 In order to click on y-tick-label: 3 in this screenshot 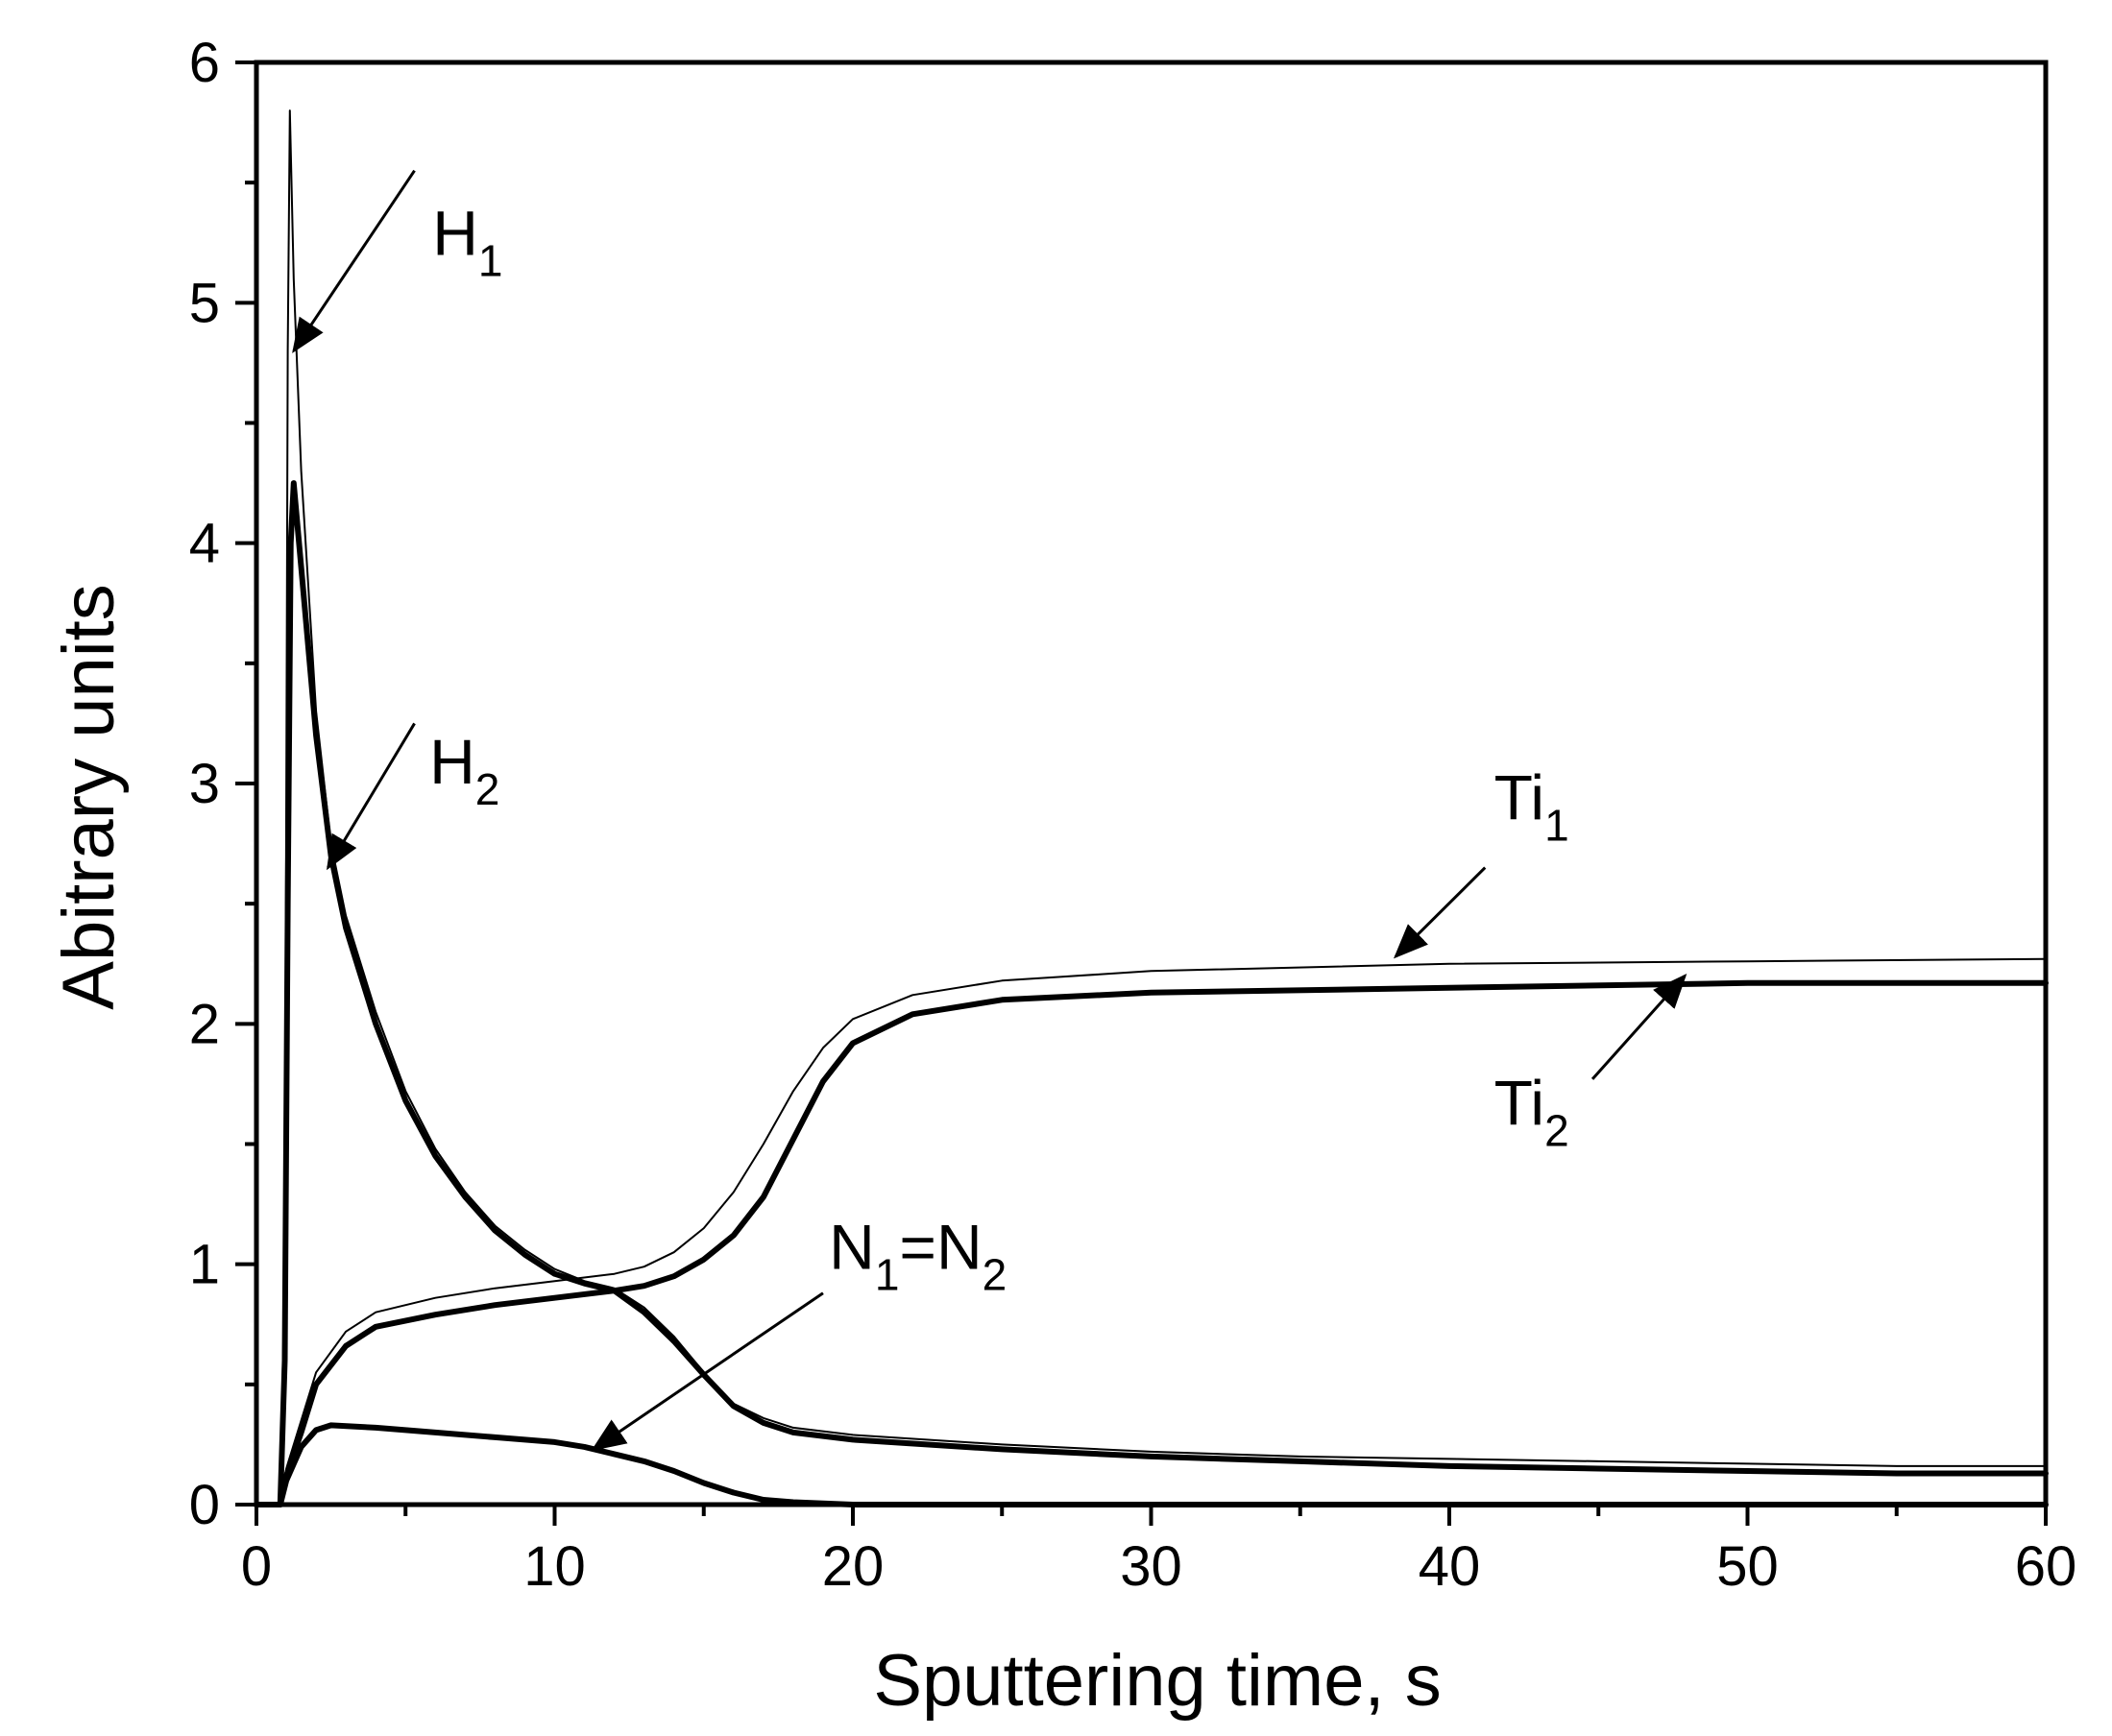, I will do `click(205, 784)`.